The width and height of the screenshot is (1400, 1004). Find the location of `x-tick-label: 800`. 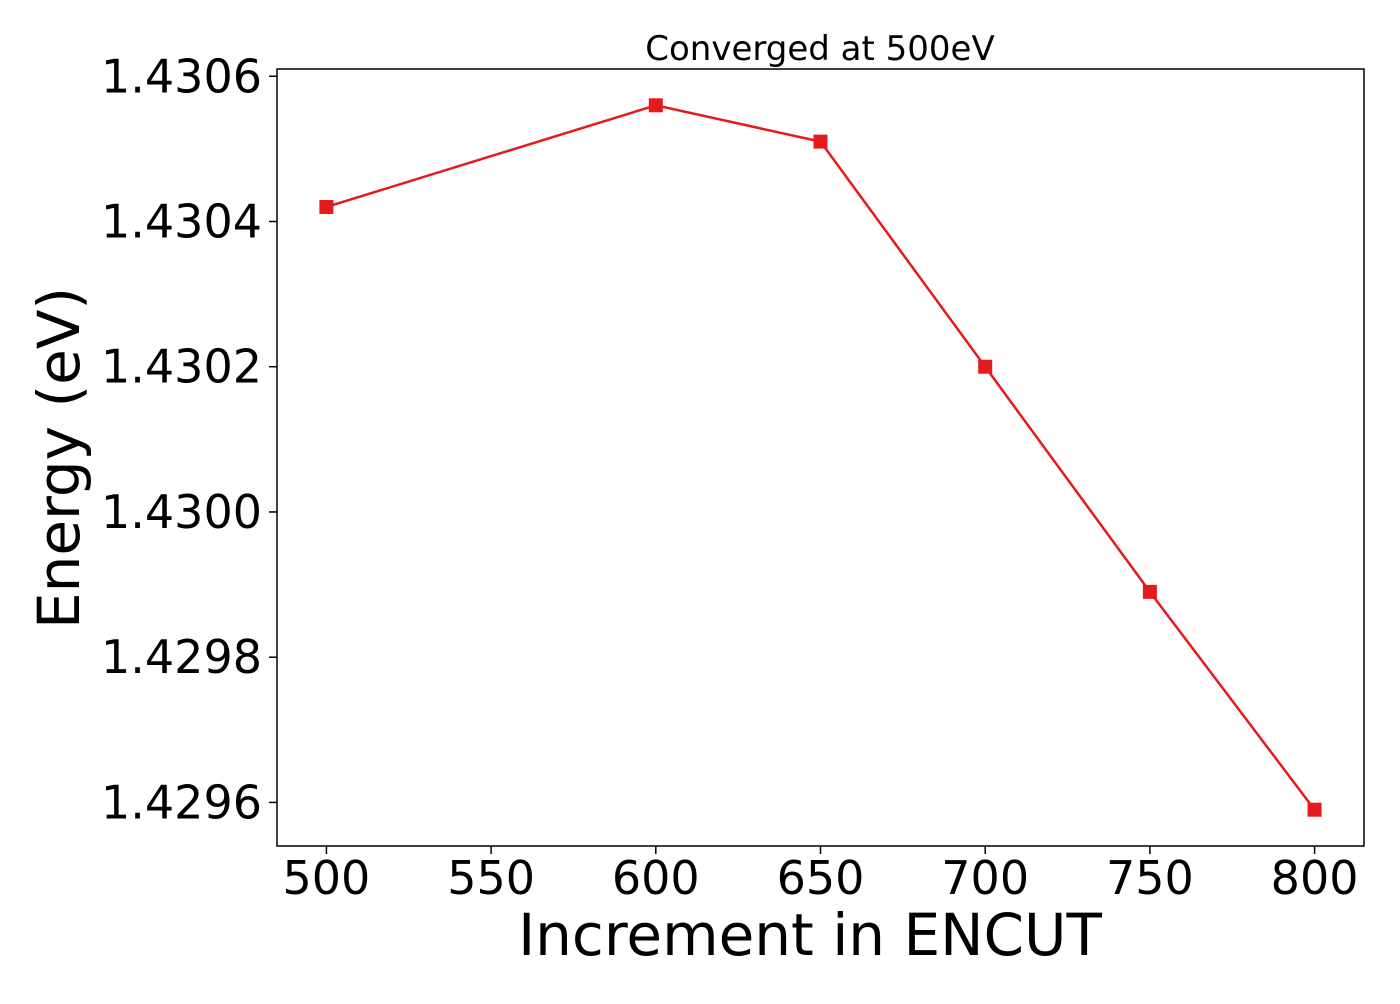

x-tick-label: 800 is located at coordinates (1315, 878).